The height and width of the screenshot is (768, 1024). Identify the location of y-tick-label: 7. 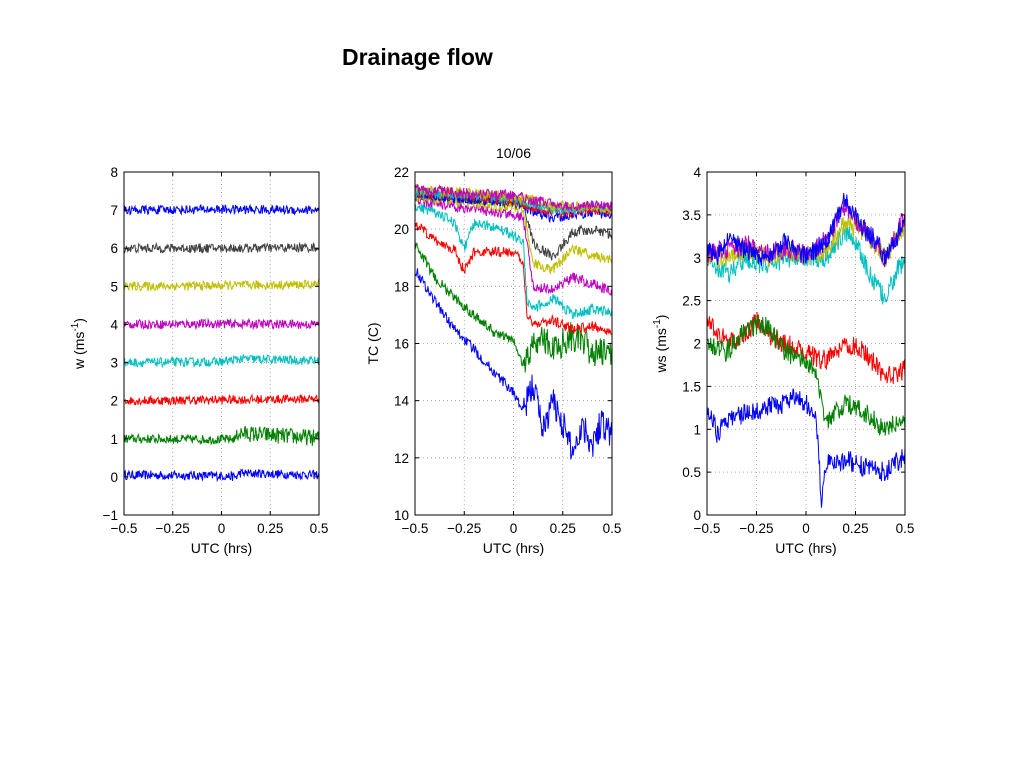
(114, 210).